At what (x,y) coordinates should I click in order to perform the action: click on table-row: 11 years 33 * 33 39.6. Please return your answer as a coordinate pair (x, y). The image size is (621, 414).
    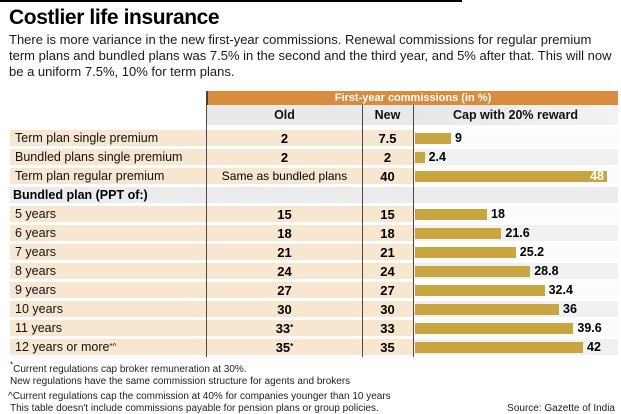
    Looking at the image, I should click on (314, 328).